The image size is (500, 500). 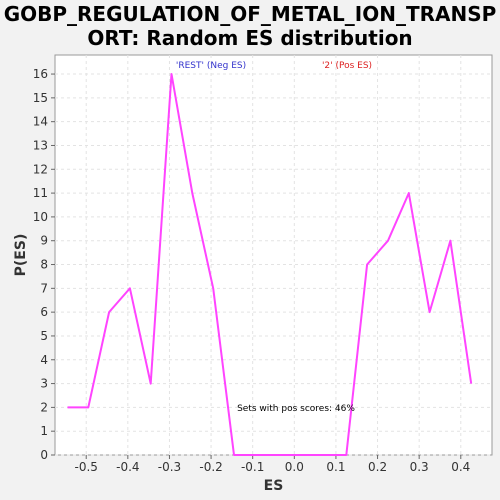 I want to click on x-tick-label: -0.5, so click(x=86, y=467).